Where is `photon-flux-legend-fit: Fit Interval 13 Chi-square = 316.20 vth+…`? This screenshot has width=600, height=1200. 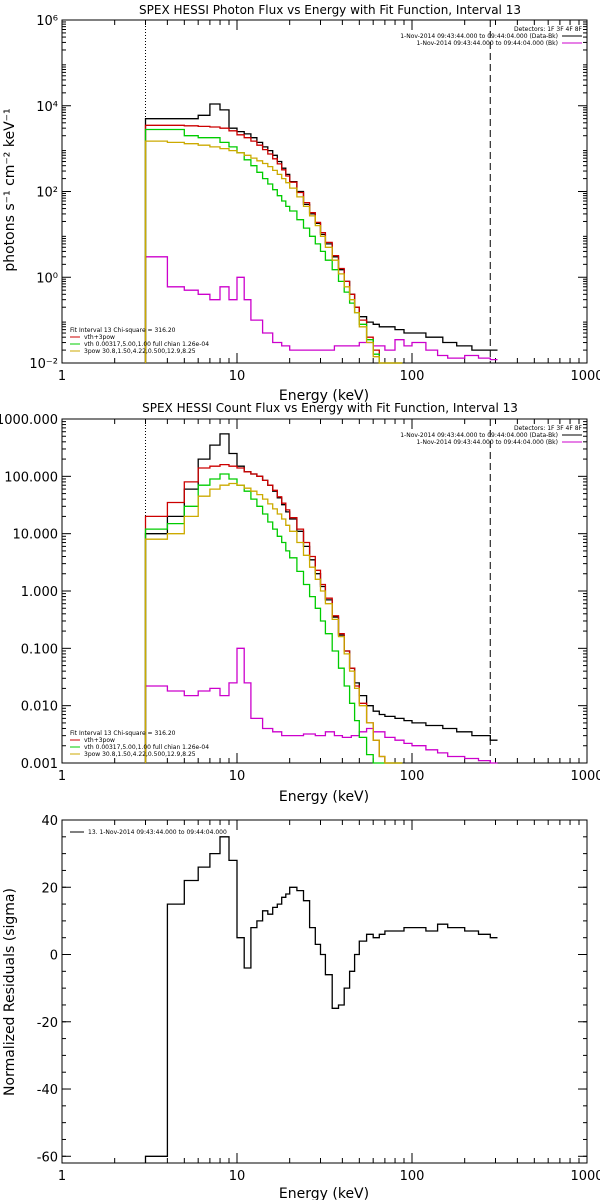 photon-flux-legend-fit: Fit Interval 13 Chi-square = 316.20 vth+… is located at coordinates (139, 341).